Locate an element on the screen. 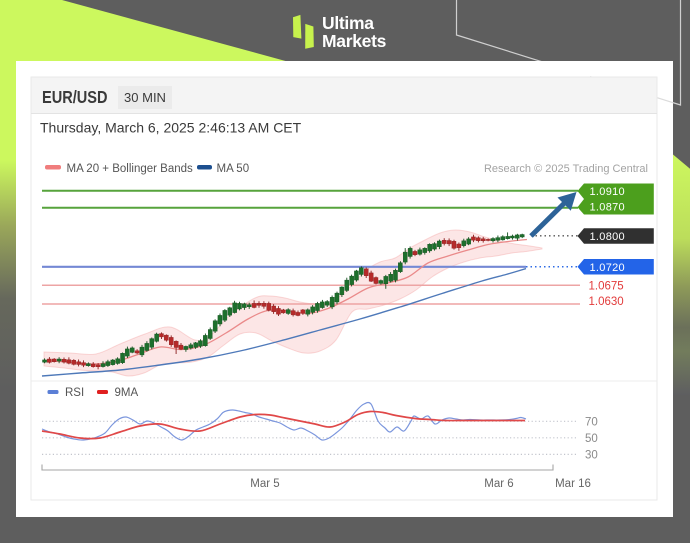 This screenshot has width=690, height=543. svg-text:Research © 2025 Trading Centra: Research © 2025 Trading Central is located at coordinates (566, 169).